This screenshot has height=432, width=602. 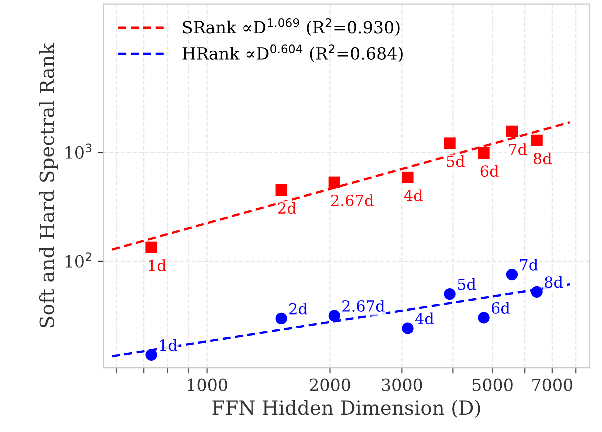 What do you see at coordinates (79, 260) in the screenshot?
I see `y-tick-label: 10$^{2}$` at bounding box center [79, 260].